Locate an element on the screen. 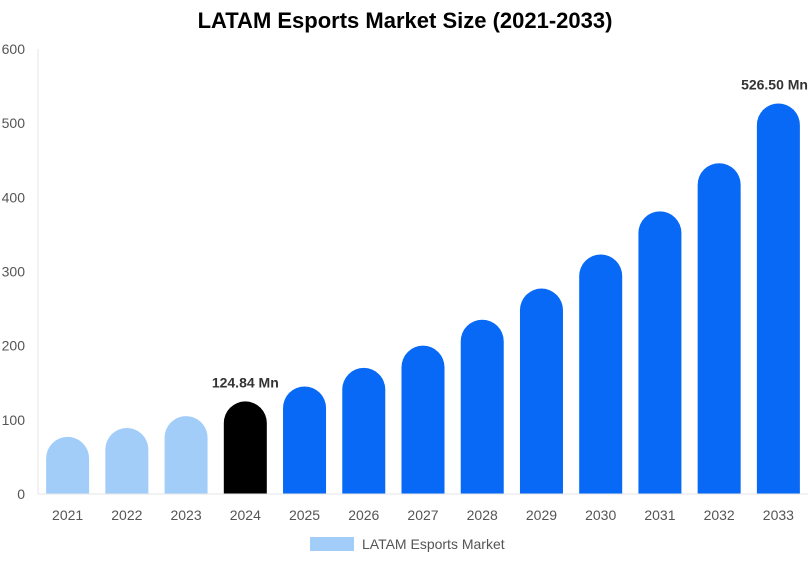 Image resolution: width=810 pixels, height=562 pixels. x-tick-label: 2031 is located at coordinates (659, 515).